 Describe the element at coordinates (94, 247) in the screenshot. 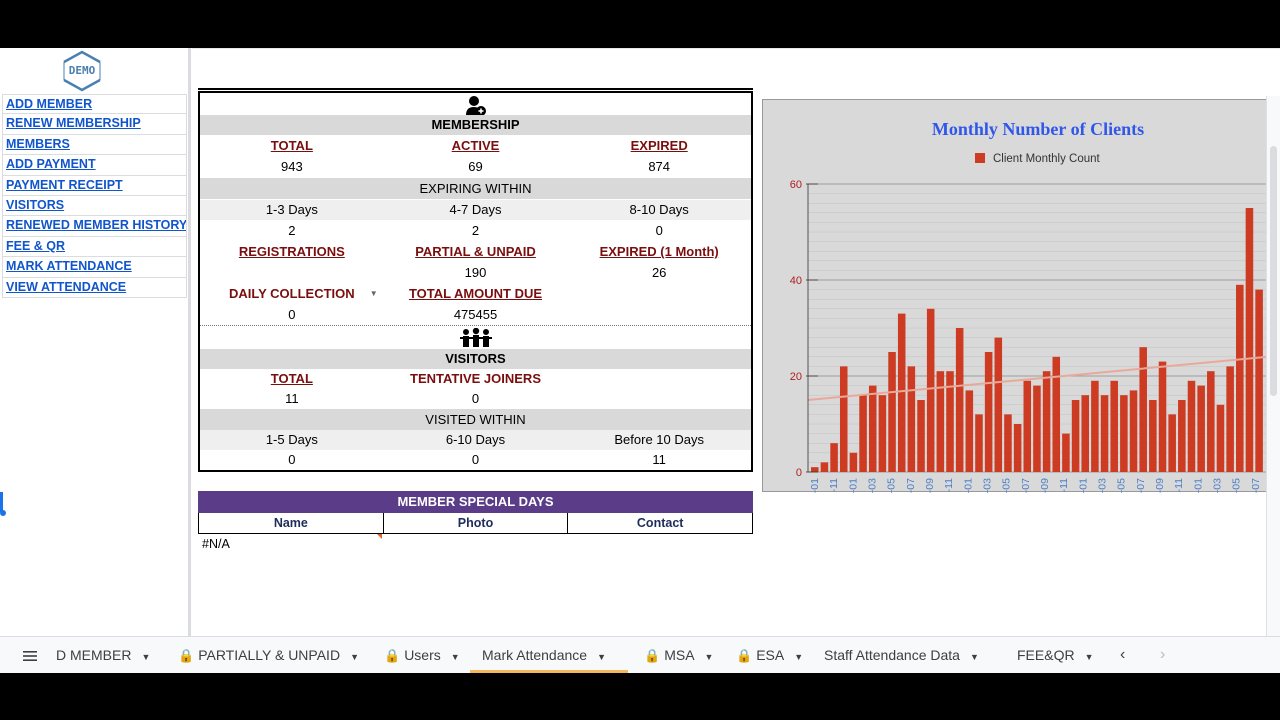

I see `nav-fee-qr: FEE & QR` at that location.